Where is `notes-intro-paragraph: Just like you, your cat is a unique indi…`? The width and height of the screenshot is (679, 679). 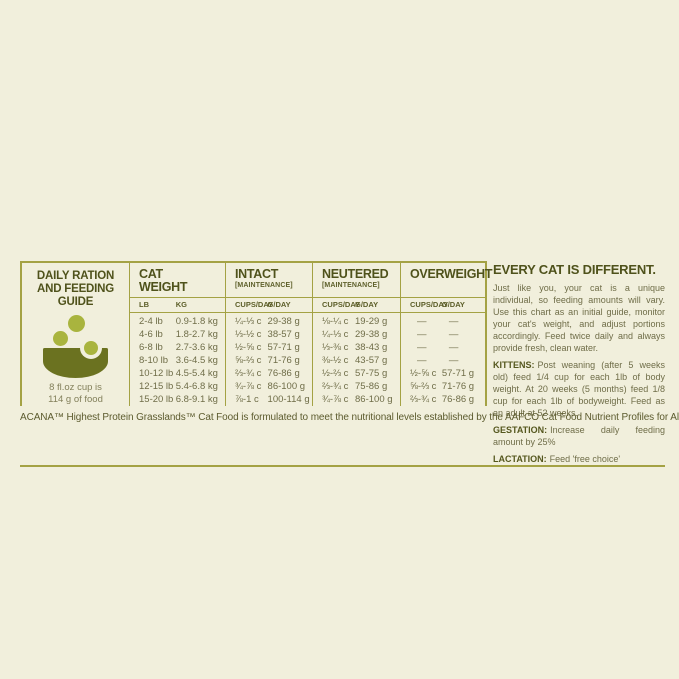 notes-intro-paragraph: Just like you, your cat is a unique indi… is located at coordinates (579, 318).